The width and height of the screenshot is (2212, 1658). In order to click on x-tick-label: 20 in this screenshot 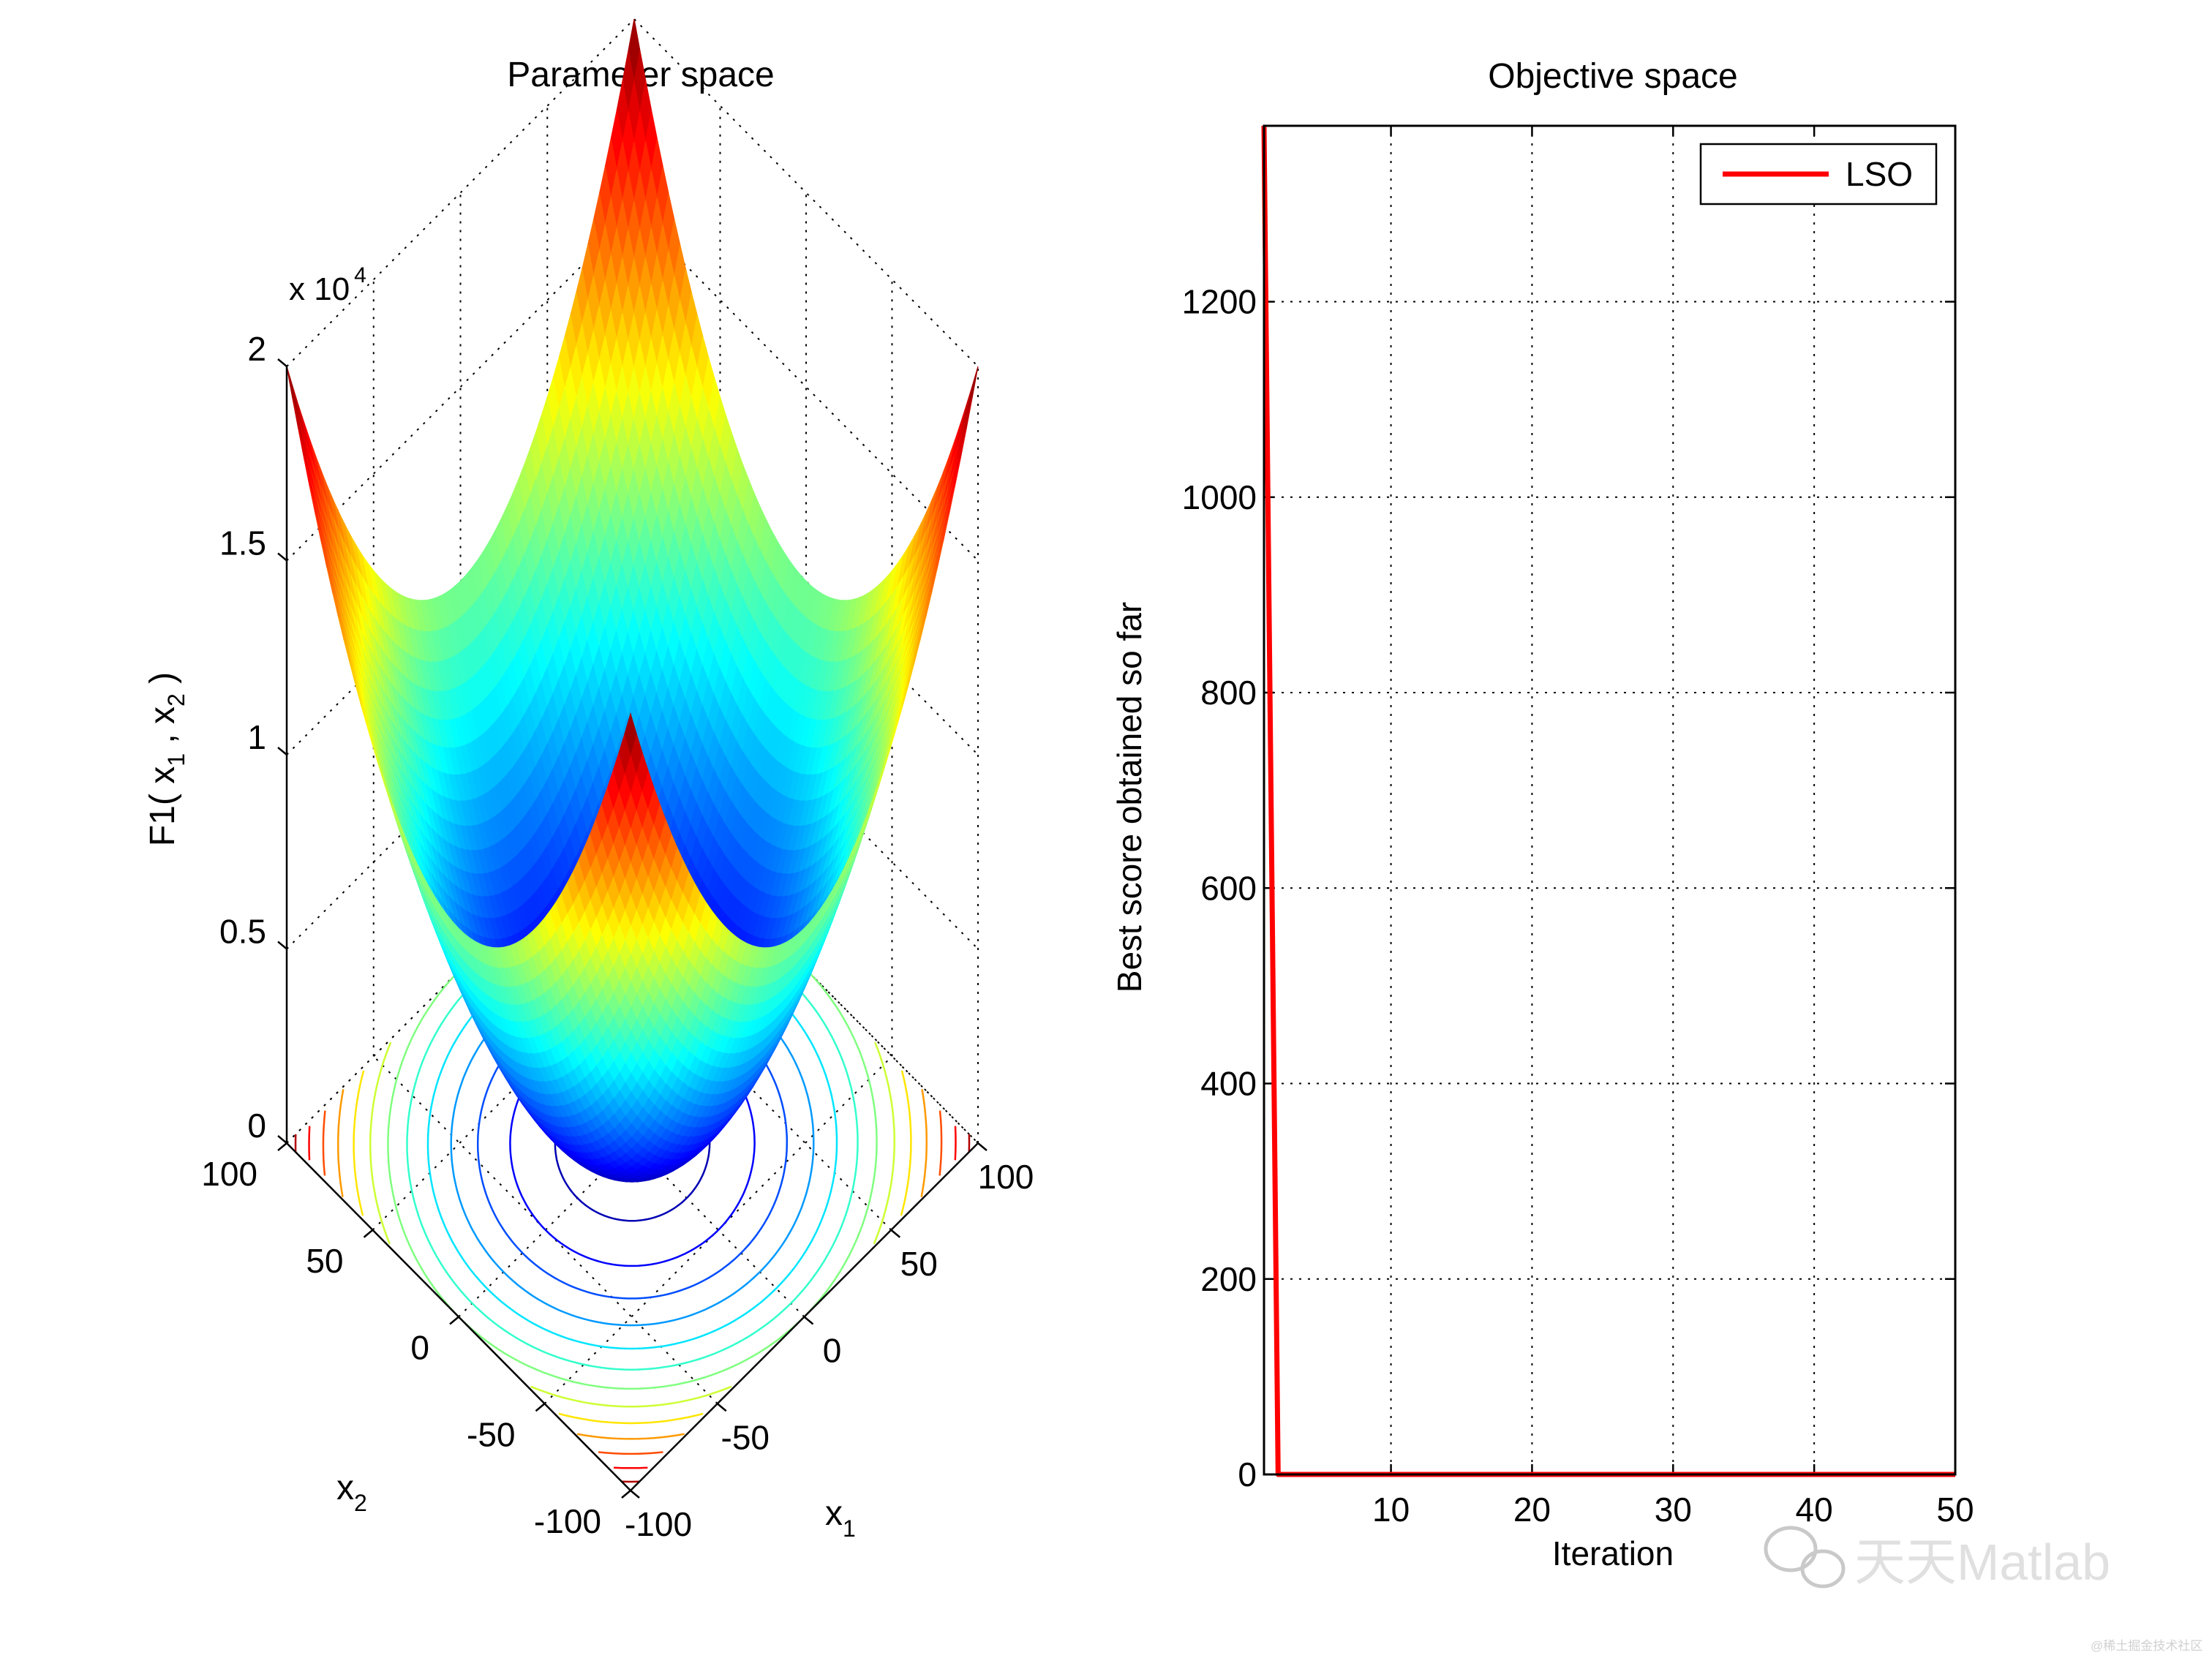, I will do `click(1532, 1510)`.